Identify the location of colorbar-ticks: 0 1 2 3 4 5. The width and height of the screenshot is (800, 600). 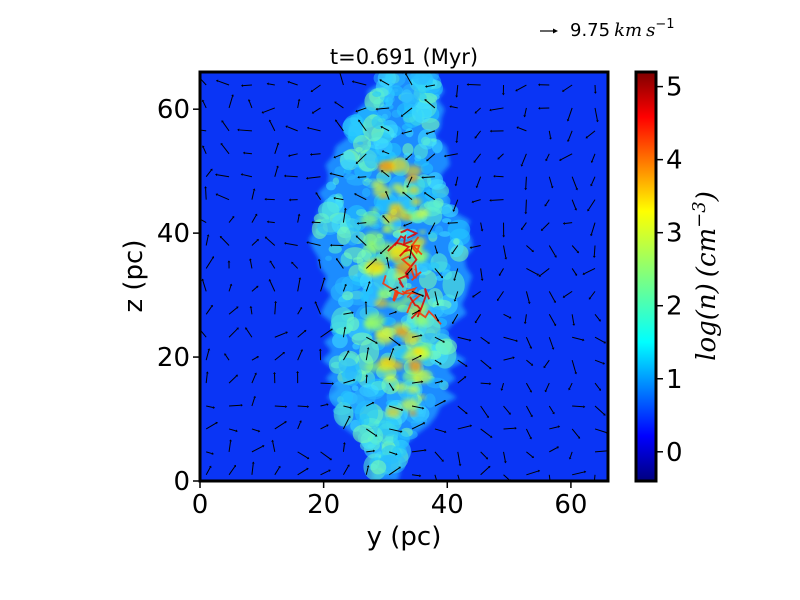
(669, 270).